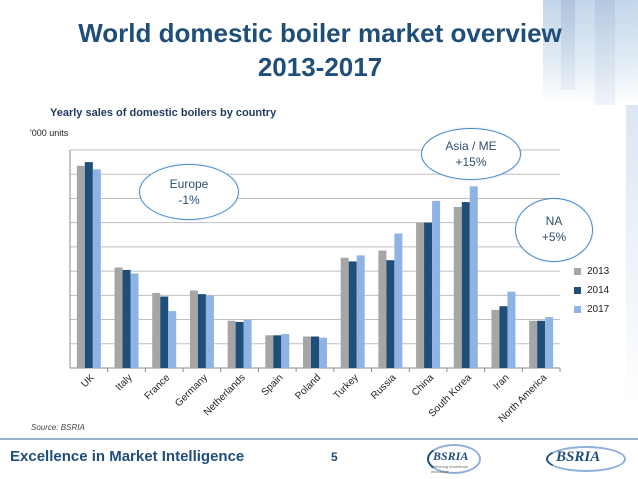 The width and height of the screenshot is (638, 479). I want to click on slide-title: World domestic boiler market overview, so click(320, 33).